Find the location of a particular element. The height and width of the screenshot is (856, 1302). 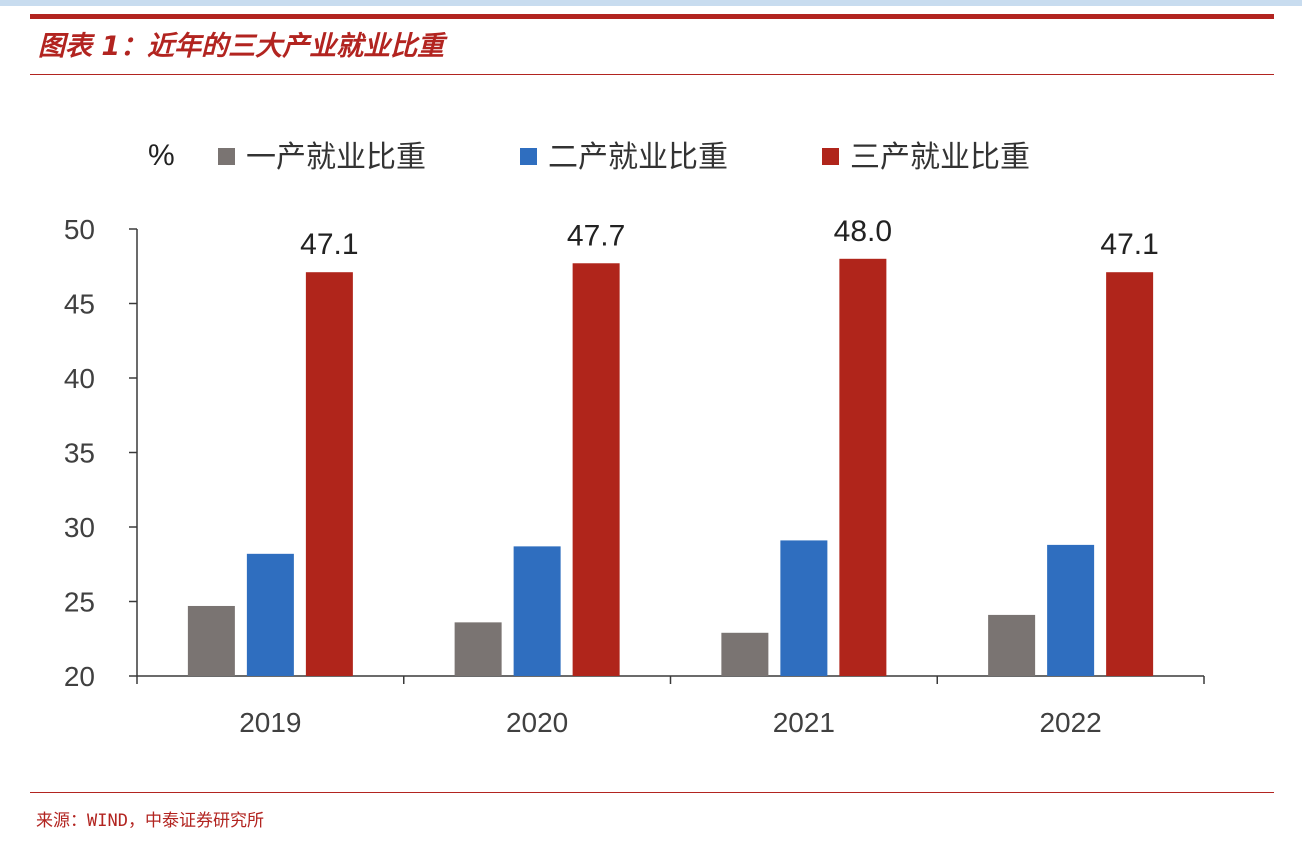

chart-legend: % 一产就业比重 二产就业比重 三产就业比重 is located at coordinates (589, 157).